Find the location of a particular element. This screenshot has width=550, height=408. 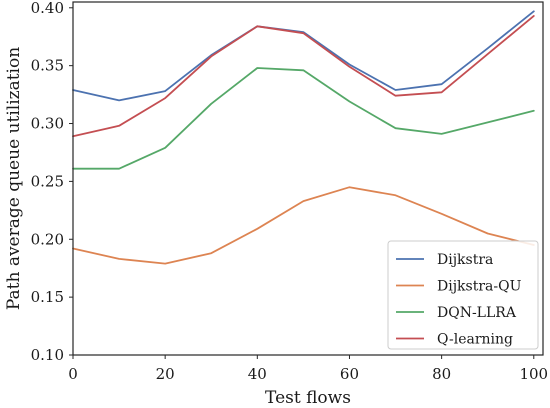

y-tick-label: 0.40 is located at coordinates (47, 8).